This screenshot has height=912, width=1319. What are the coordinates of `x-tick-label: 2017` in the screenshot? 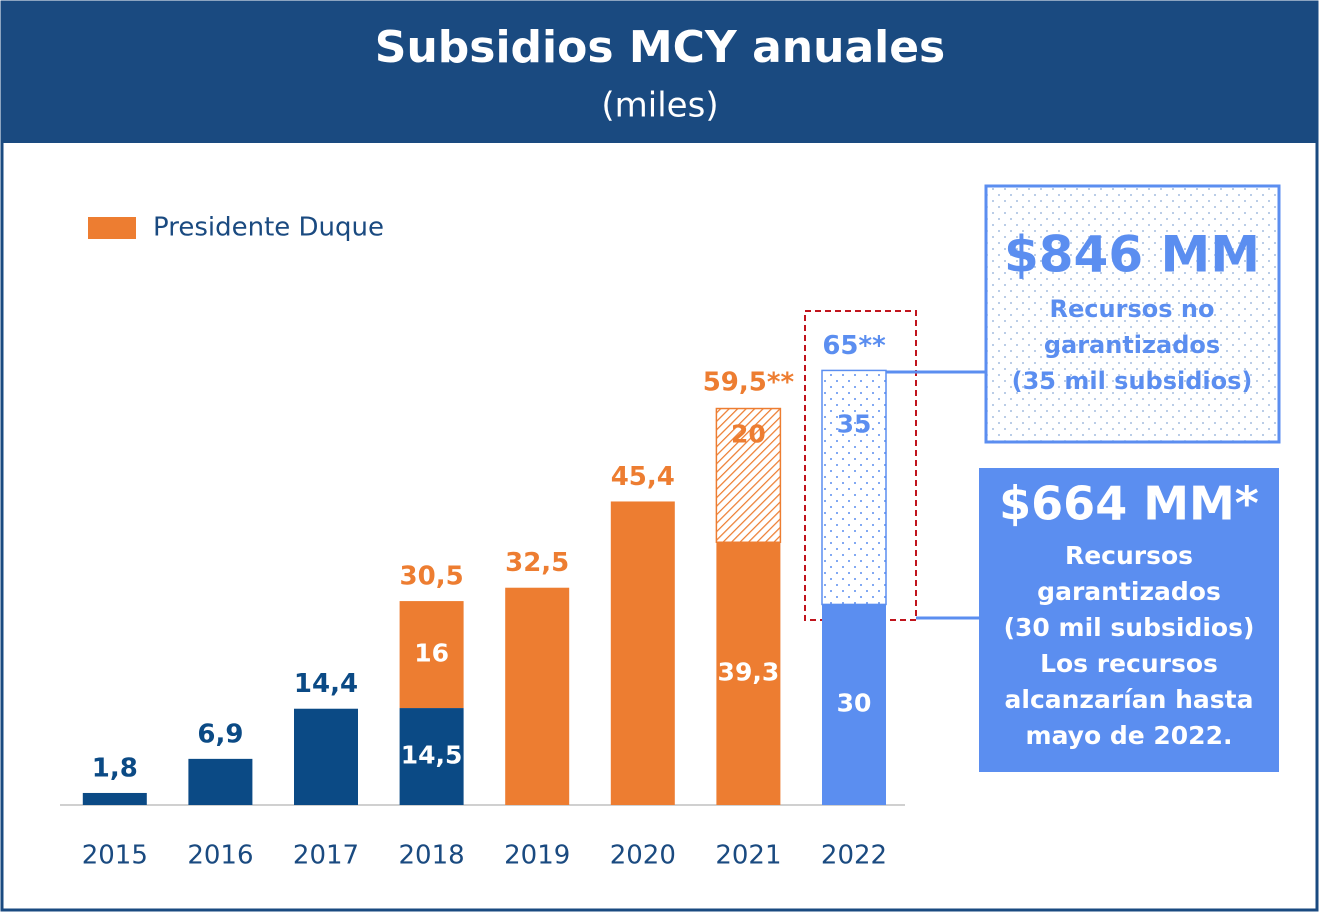 It's located at (326, 856).